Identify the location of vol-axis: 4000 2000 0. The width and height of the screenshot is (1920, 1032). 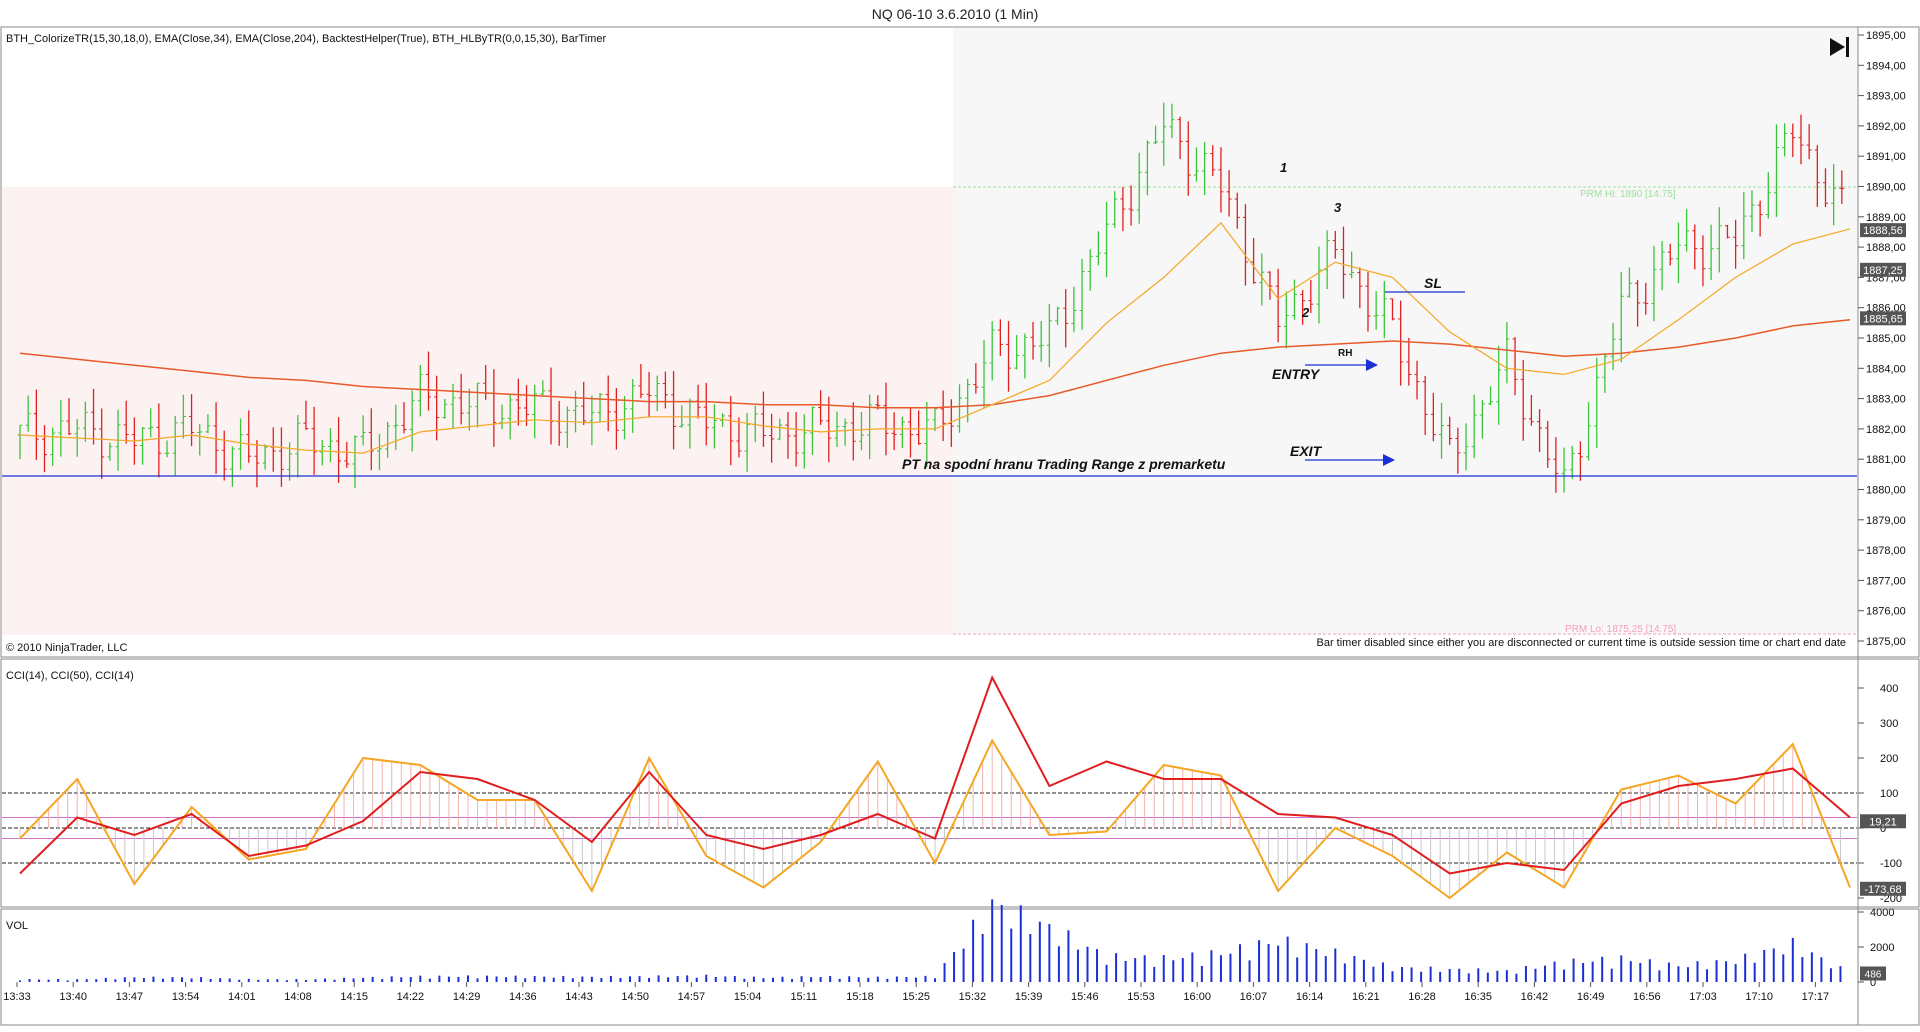
(1876, 948).